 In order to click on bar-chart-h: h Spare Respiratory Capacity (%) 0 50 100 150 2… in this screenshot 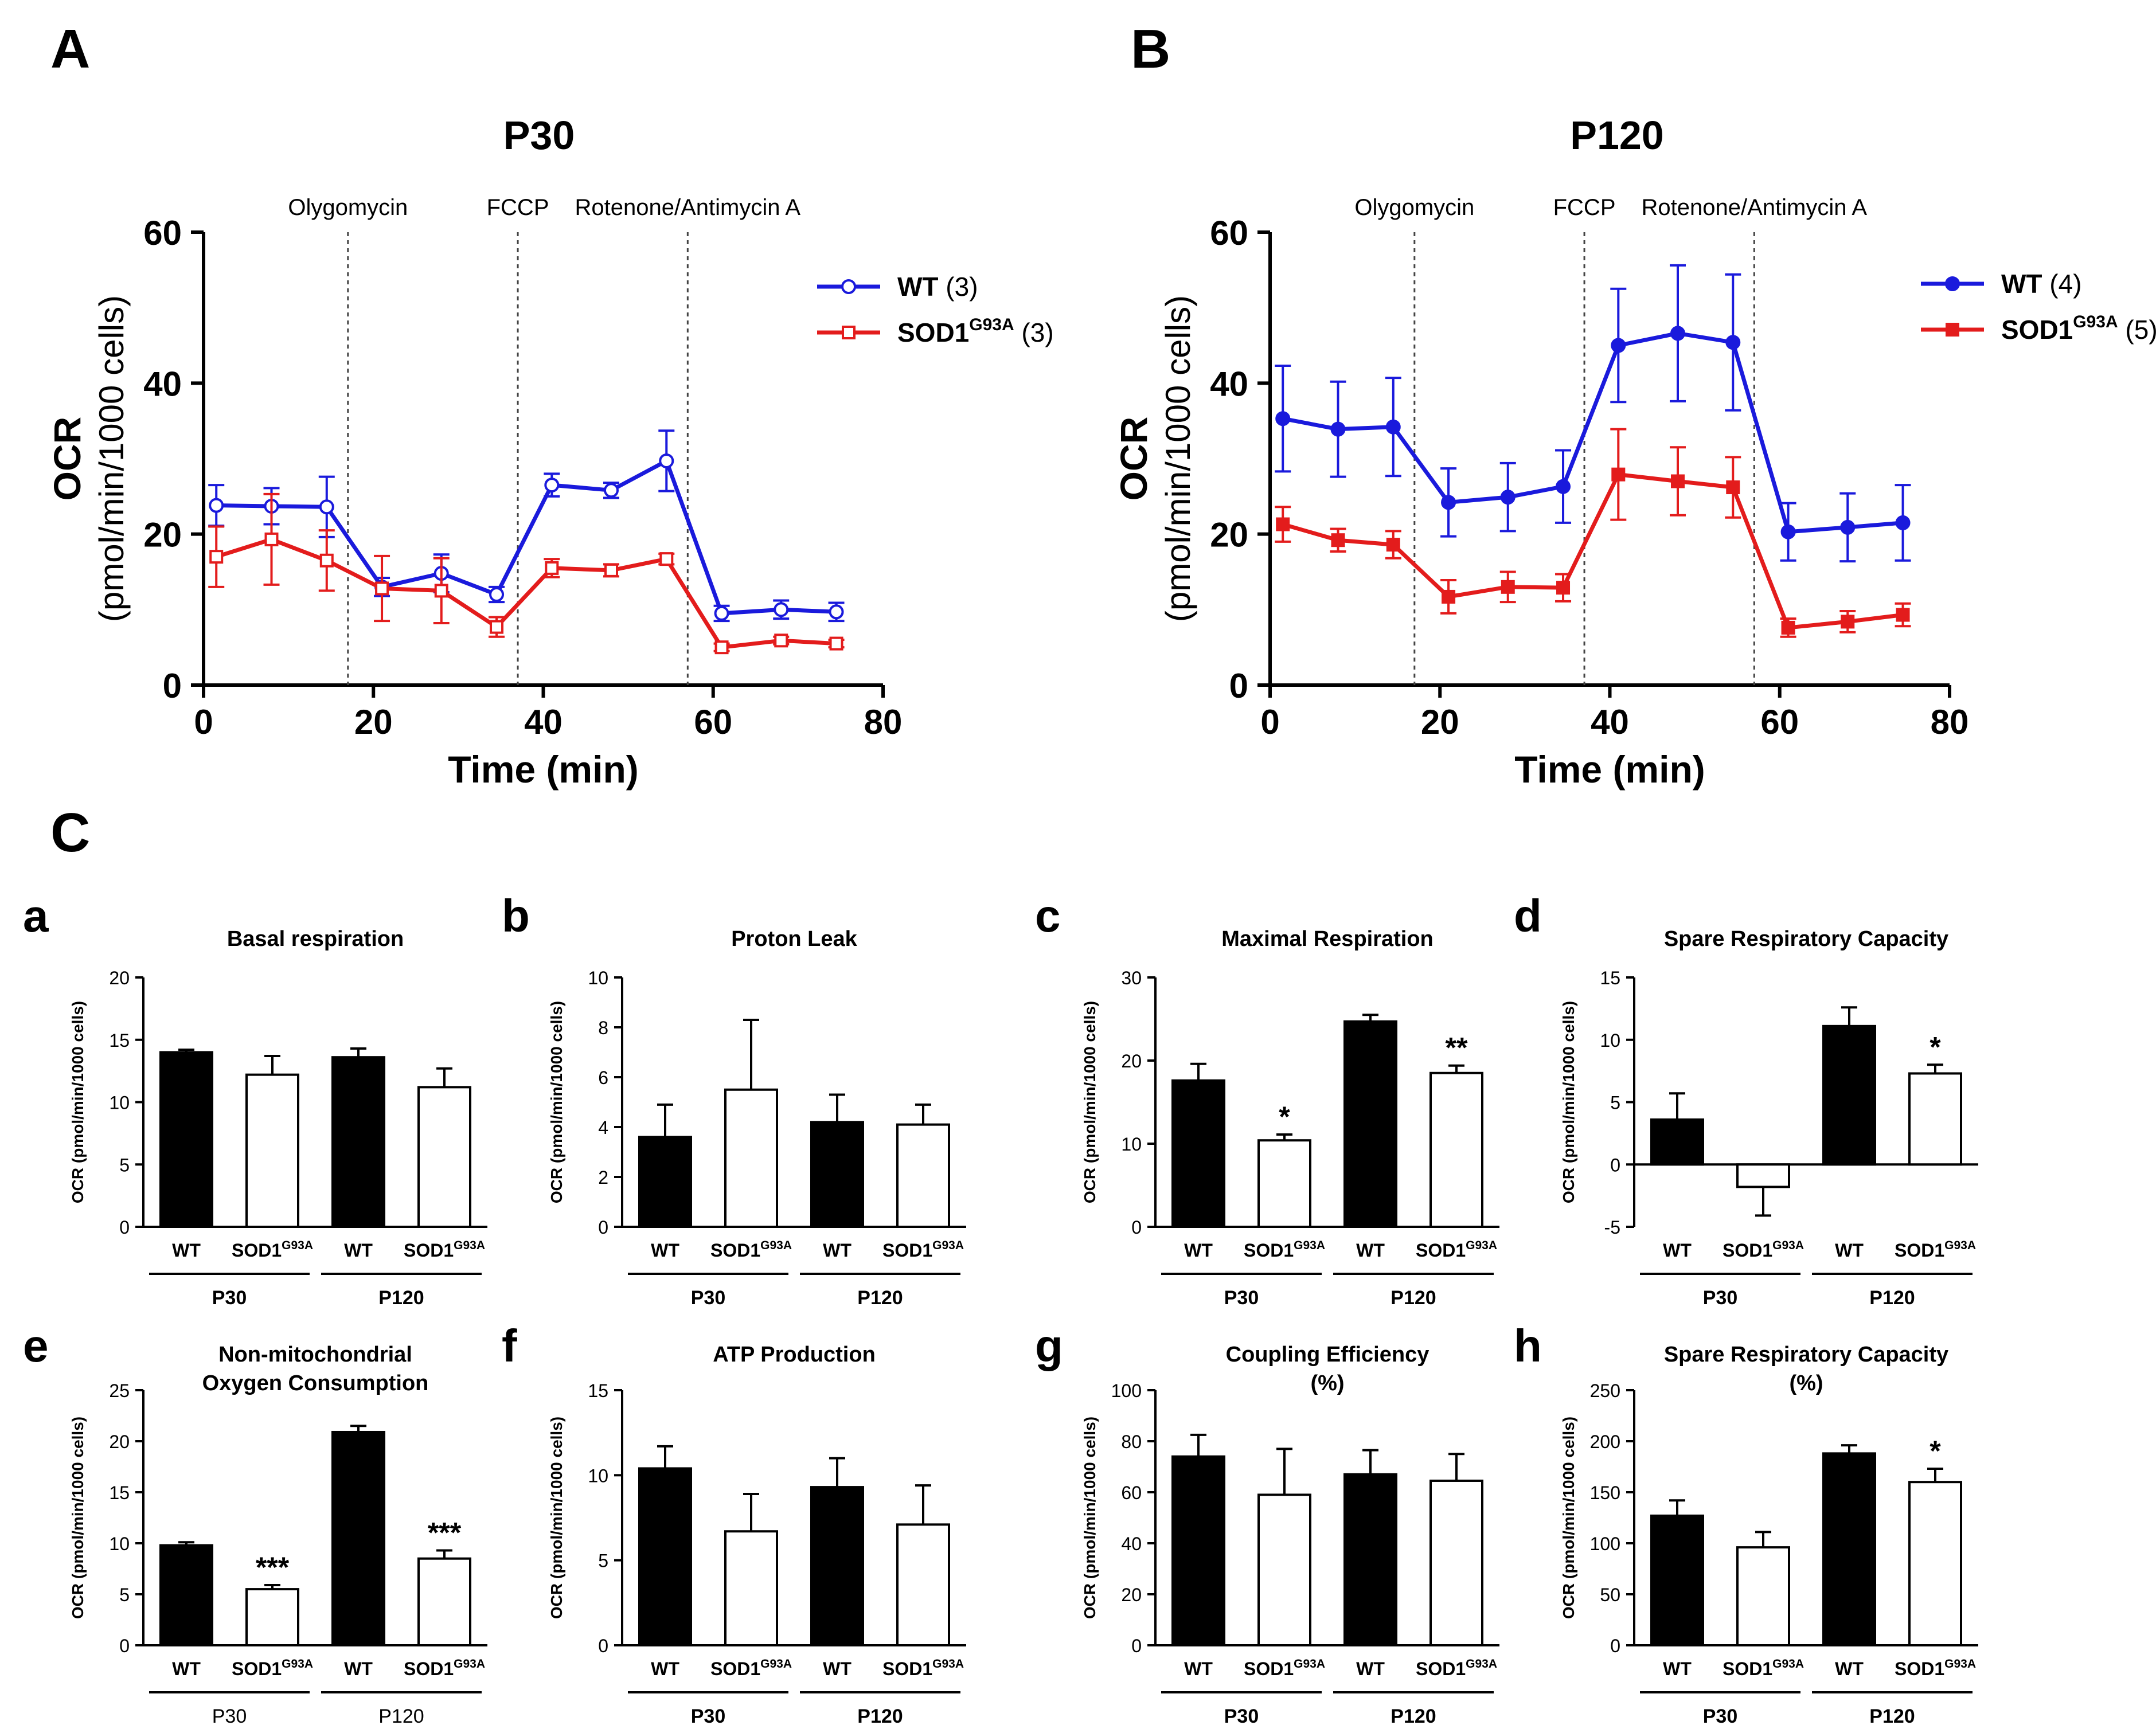, I will do `click(1746, 1523)`.